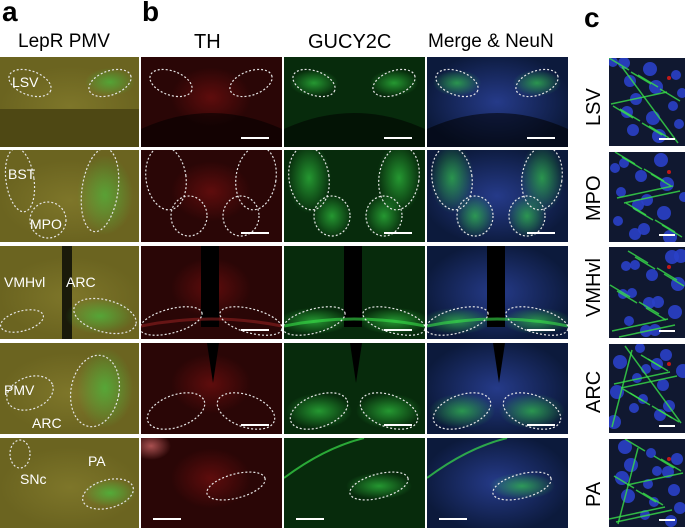  What do you see at coordinates (211, 292) in the screenshot?
I see `panel-b-th-row-3-image` at bounding box center [211, 292].